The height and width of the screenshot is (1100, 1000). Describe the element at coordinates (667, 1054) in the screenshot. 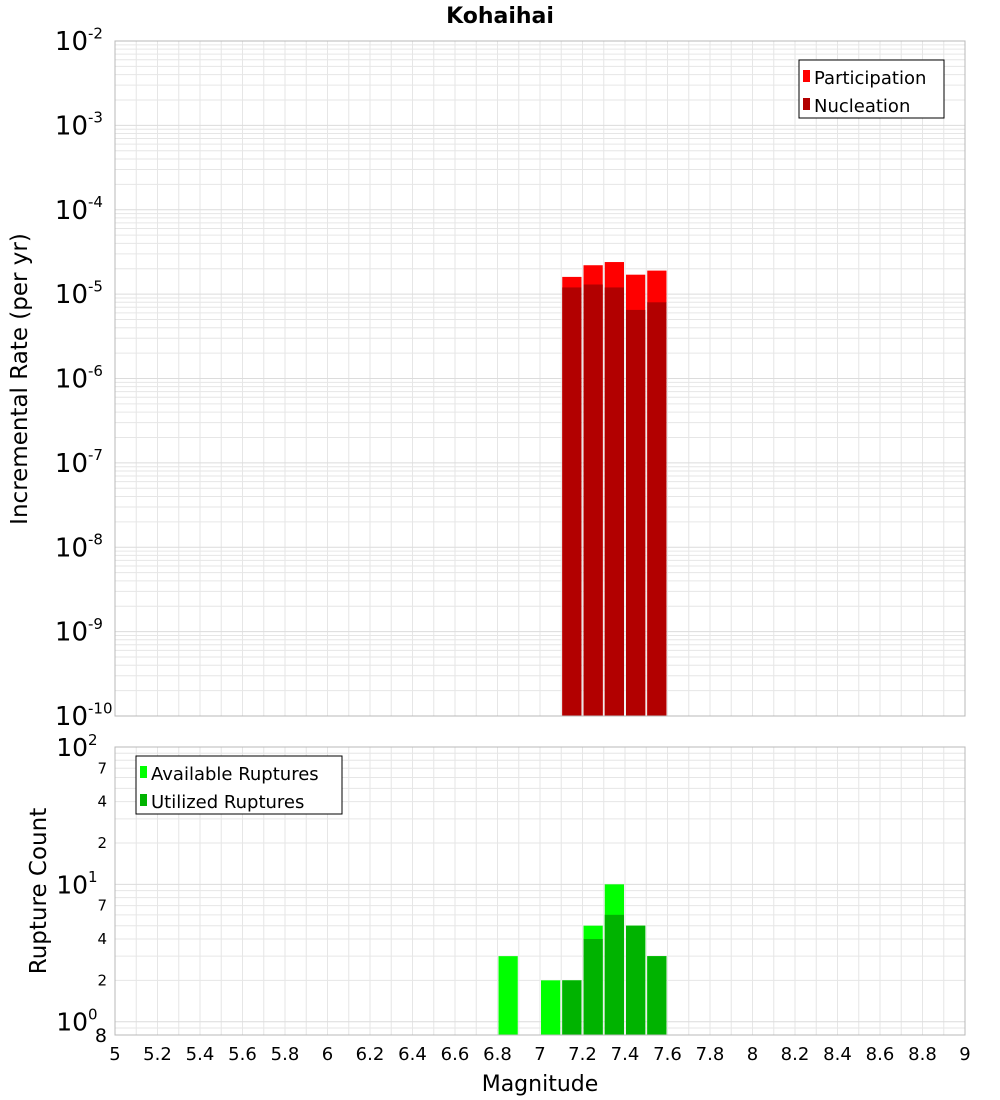

I see `magnitude-tick: 7.6` at that location.